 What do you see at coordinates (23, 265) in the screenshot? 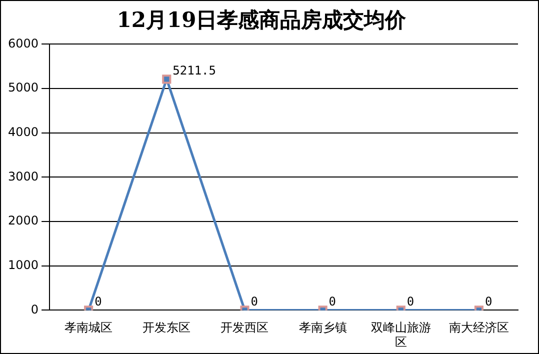
I see `y-tick-label: 1000` at bounding box center [23, 265].